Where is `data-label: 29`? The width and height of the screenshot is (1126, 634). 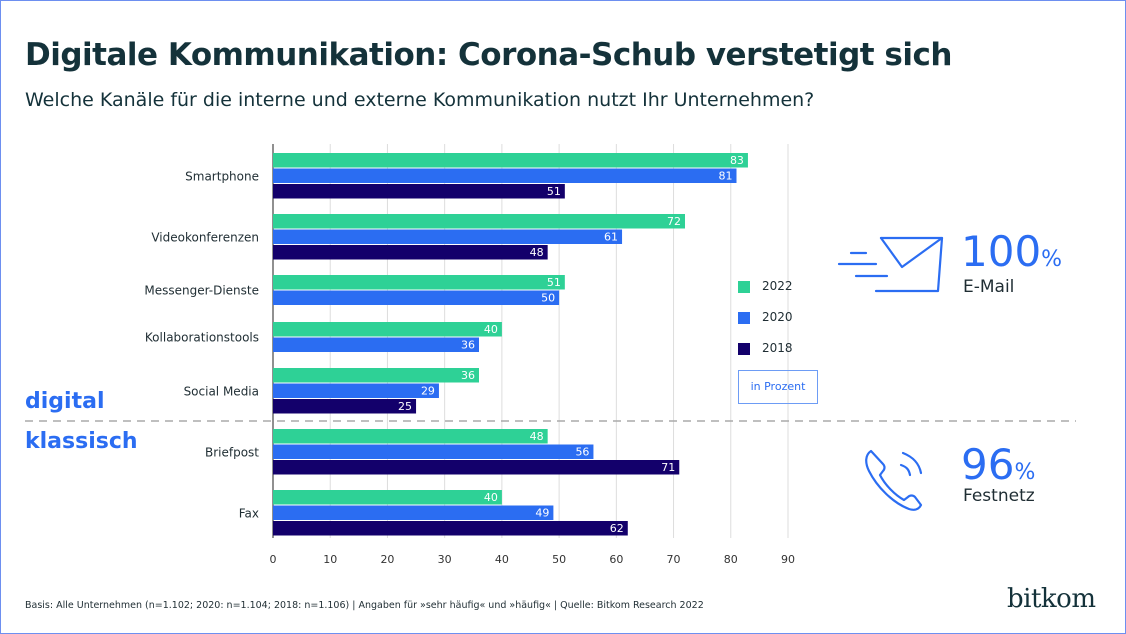
data-label: 29 is located at coordinates (428, 391).